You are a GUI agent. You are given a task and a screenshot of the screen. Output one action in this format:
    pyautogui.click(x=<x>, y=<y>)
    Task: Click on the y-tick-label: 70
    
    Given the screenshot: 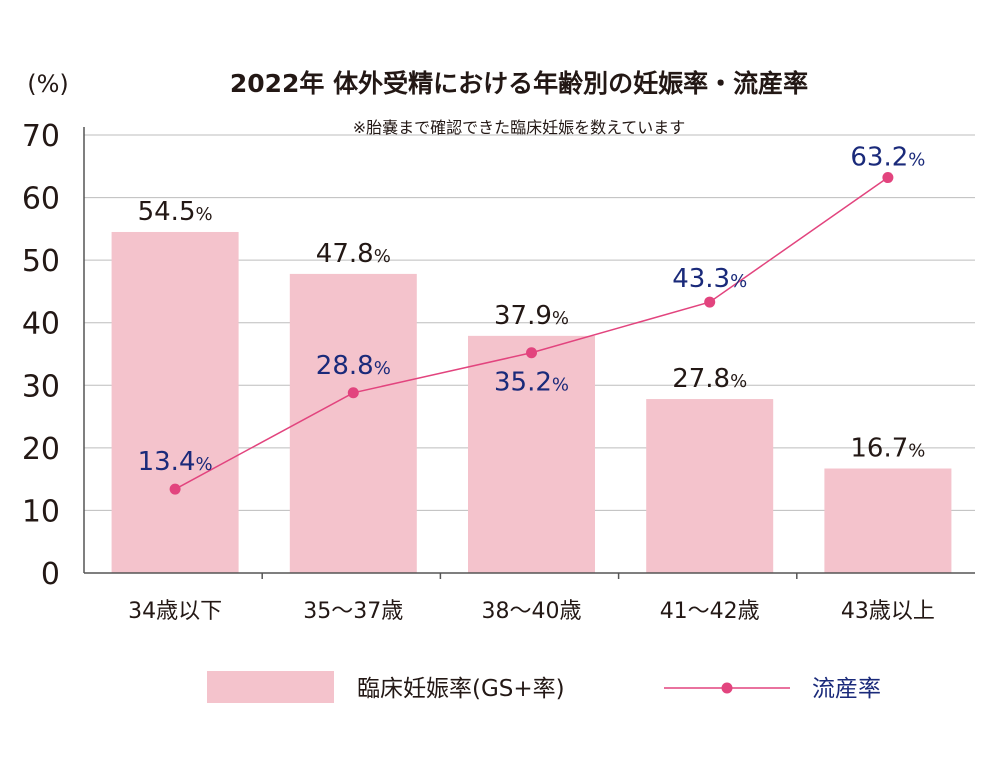 What is the action you would take?
    pyautogui.click(x=41, y=136)
    